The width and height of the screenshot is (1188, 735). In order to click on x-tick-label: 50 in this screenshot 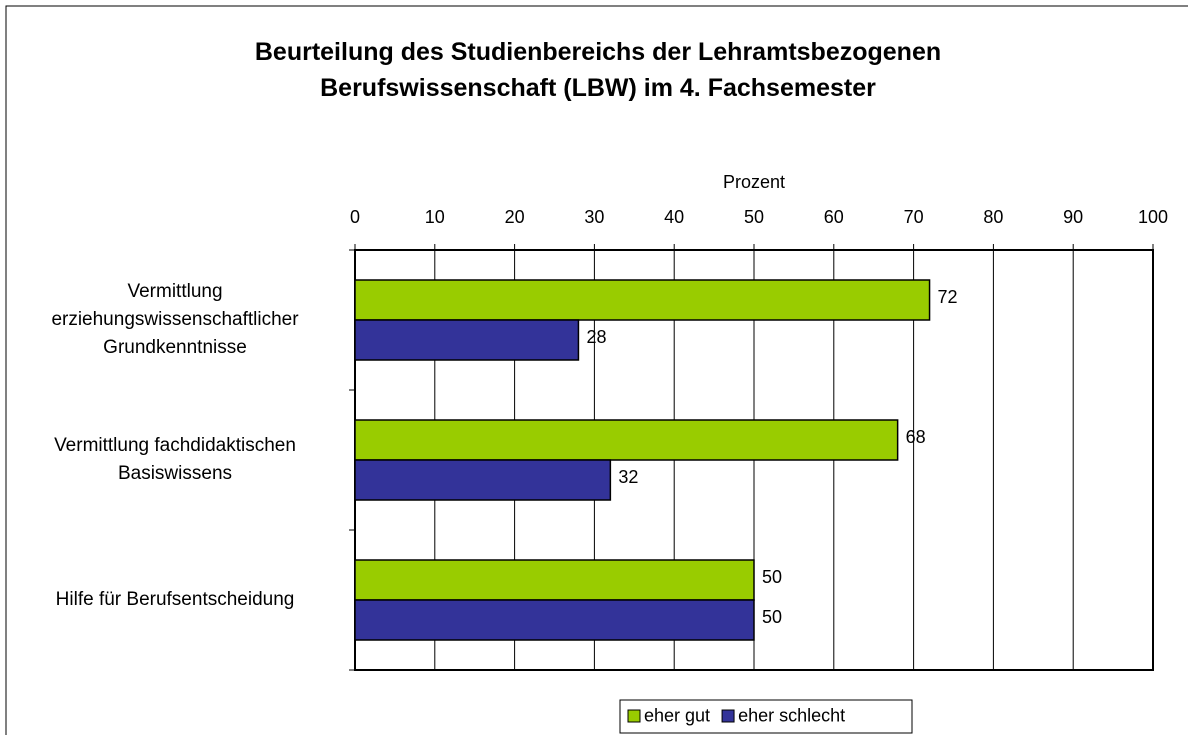, I will do `click(754, 217)`.